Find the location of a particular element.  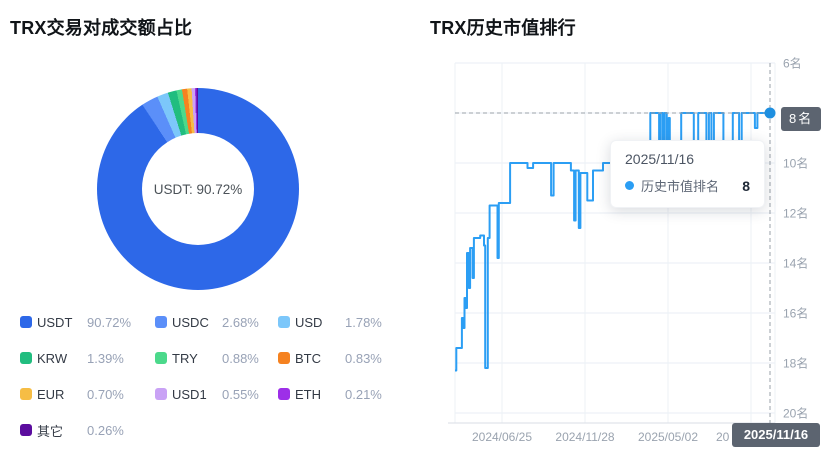

legend-item-usdc: USDC 2.68% is located at coordinates (216, 322).